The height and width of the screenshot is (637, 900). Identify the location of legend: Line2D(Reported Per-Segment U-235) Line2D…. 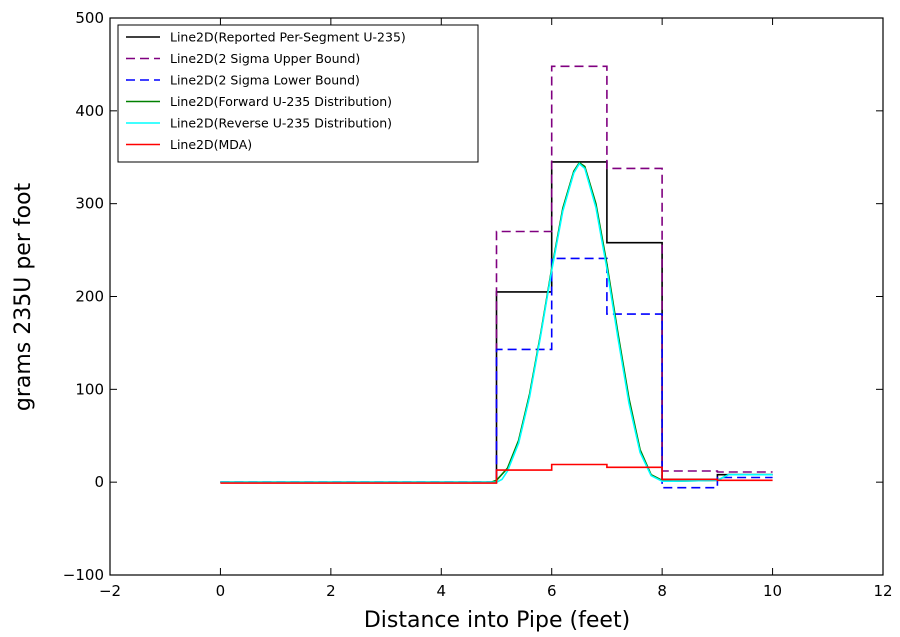
(298, 93).